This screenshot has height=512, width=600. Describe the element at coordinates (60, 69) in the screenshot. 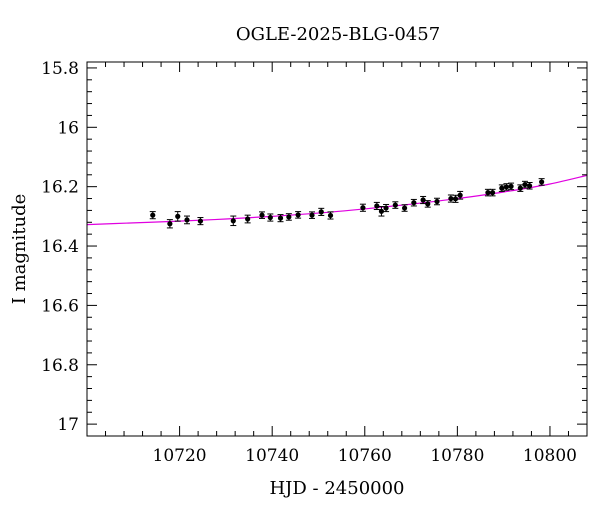

I see `y-tick-label: 15.8` at that location.